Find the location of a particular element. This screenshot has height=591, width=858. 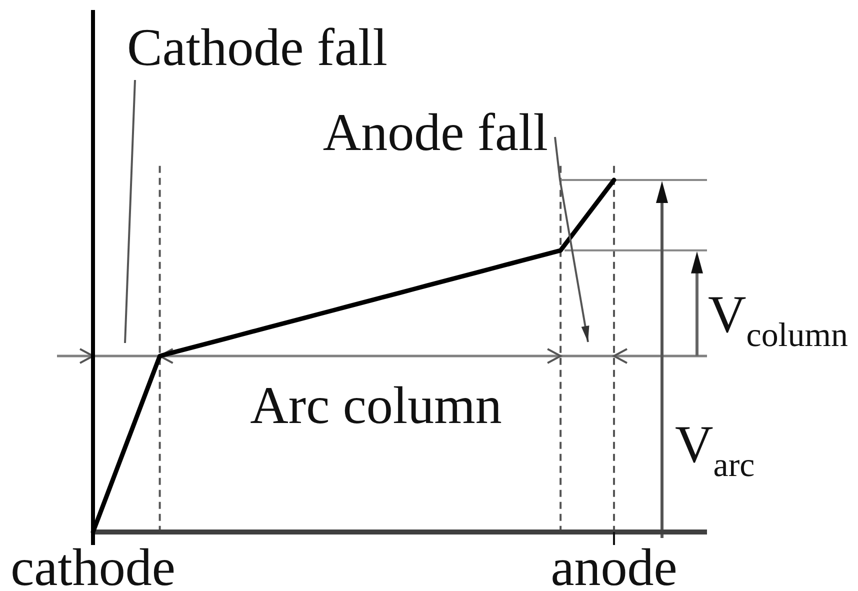

text: V$_{arc}$ is located at coordinates (715, 450).